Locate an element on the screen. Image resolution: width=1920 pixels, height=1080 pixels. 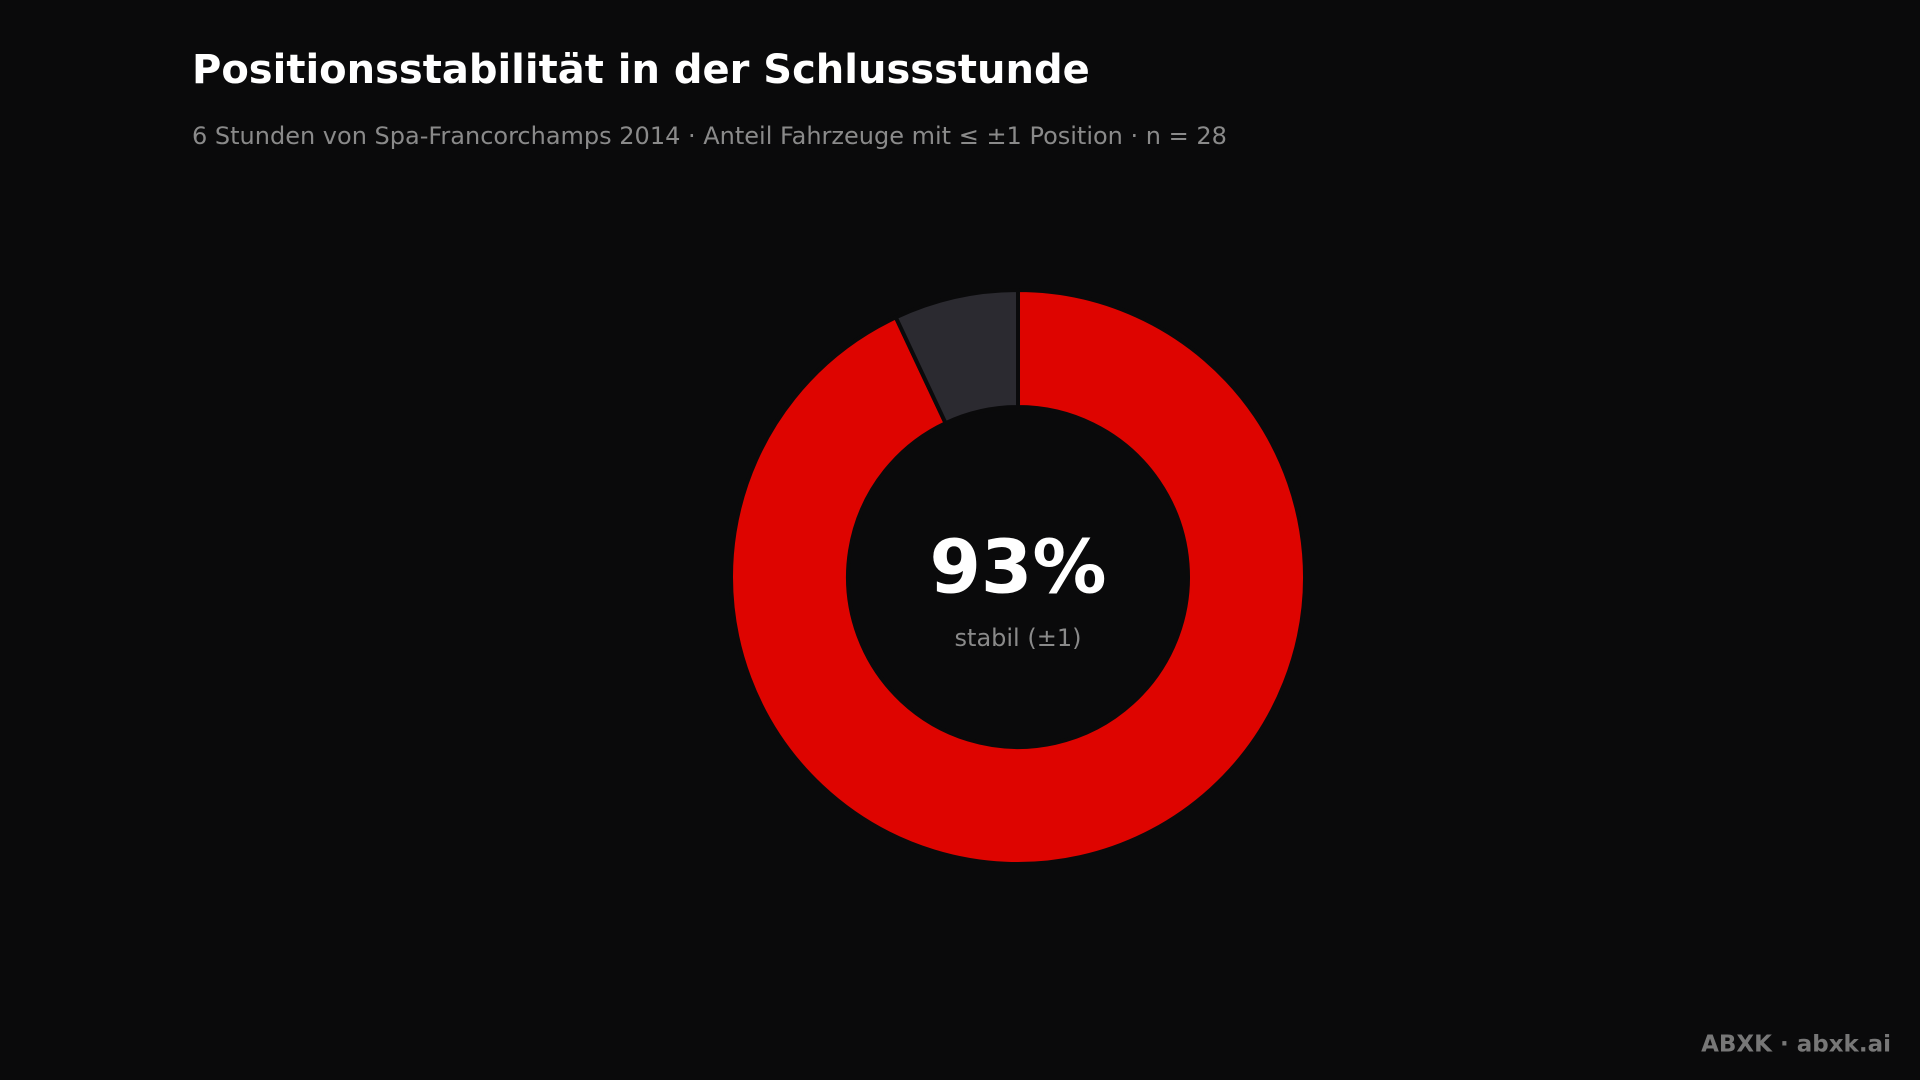
footer: ABXK · abxk.ai is located at coordinates (1796, 1045).